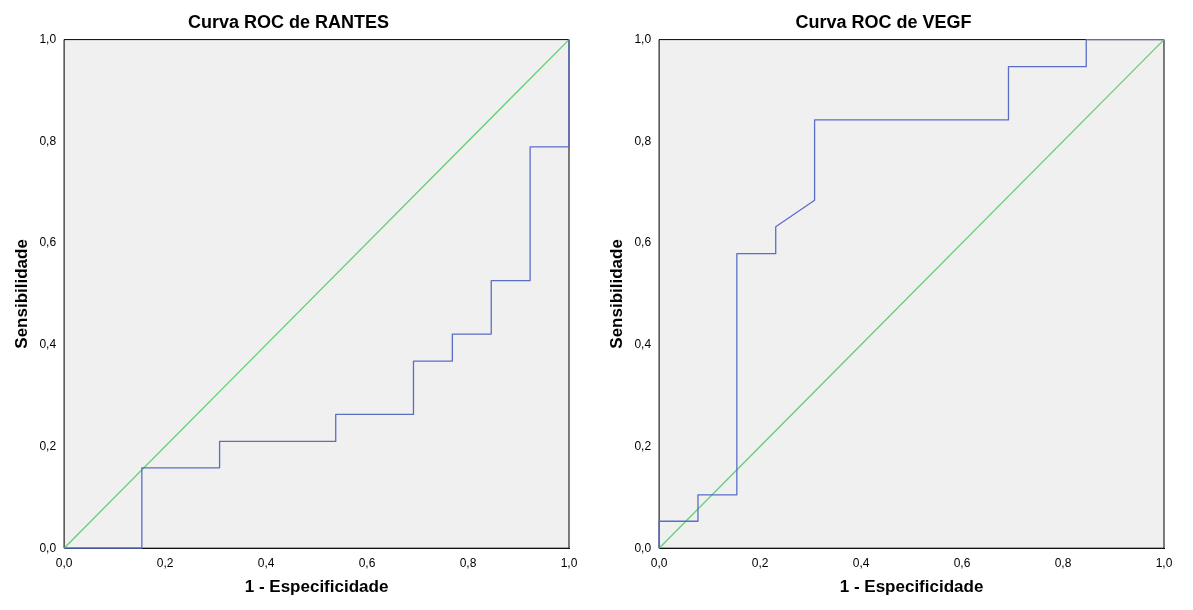  What do you see at coordinates (883, 21) in the screenshot?
I see `chart-title: Curva ROC de VEGF` at bounding box center [883, 21].